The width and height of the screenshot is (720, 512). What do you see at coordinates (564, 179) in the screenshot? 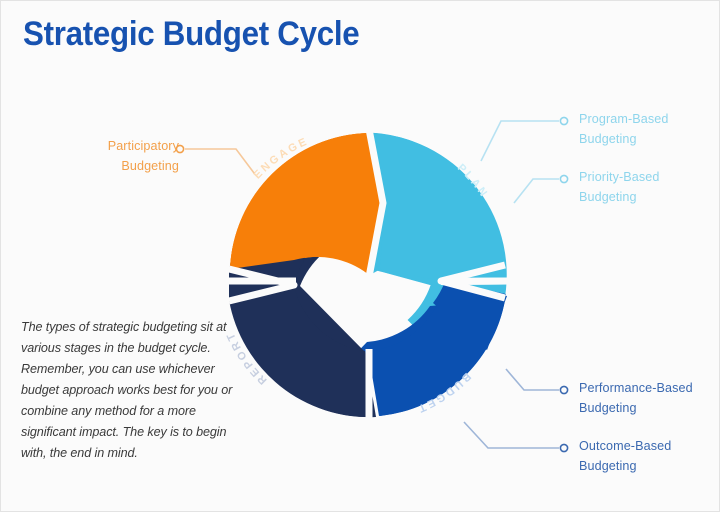
I see `connector-dot-priority` at bounding box center [564, 179].